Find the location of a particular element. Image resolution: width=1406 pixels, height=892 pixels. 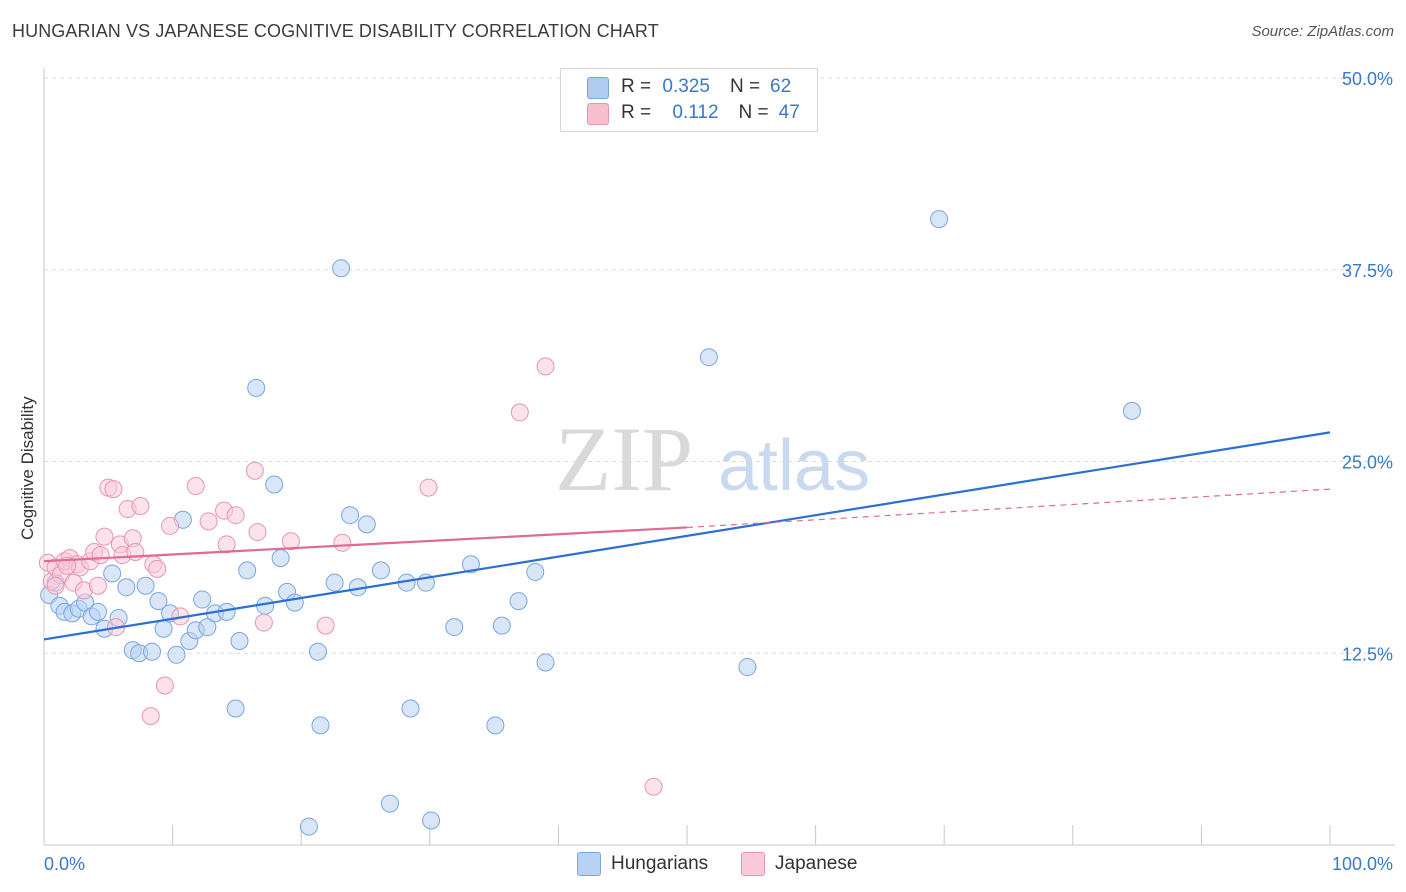

legend-item-japanese: Japanese is located at coordinates (799, 864).